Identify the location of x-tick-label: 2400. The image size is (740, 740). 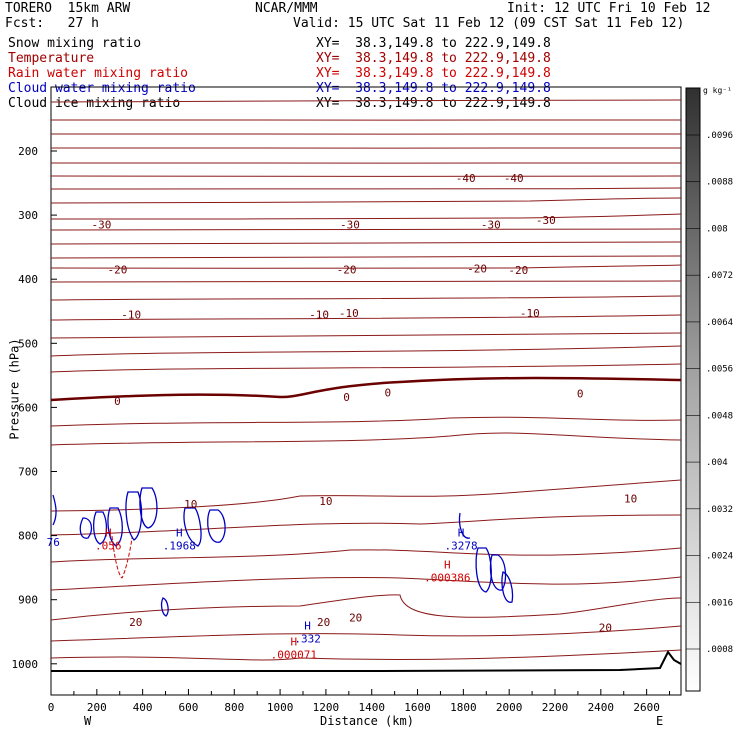
(601, 707).